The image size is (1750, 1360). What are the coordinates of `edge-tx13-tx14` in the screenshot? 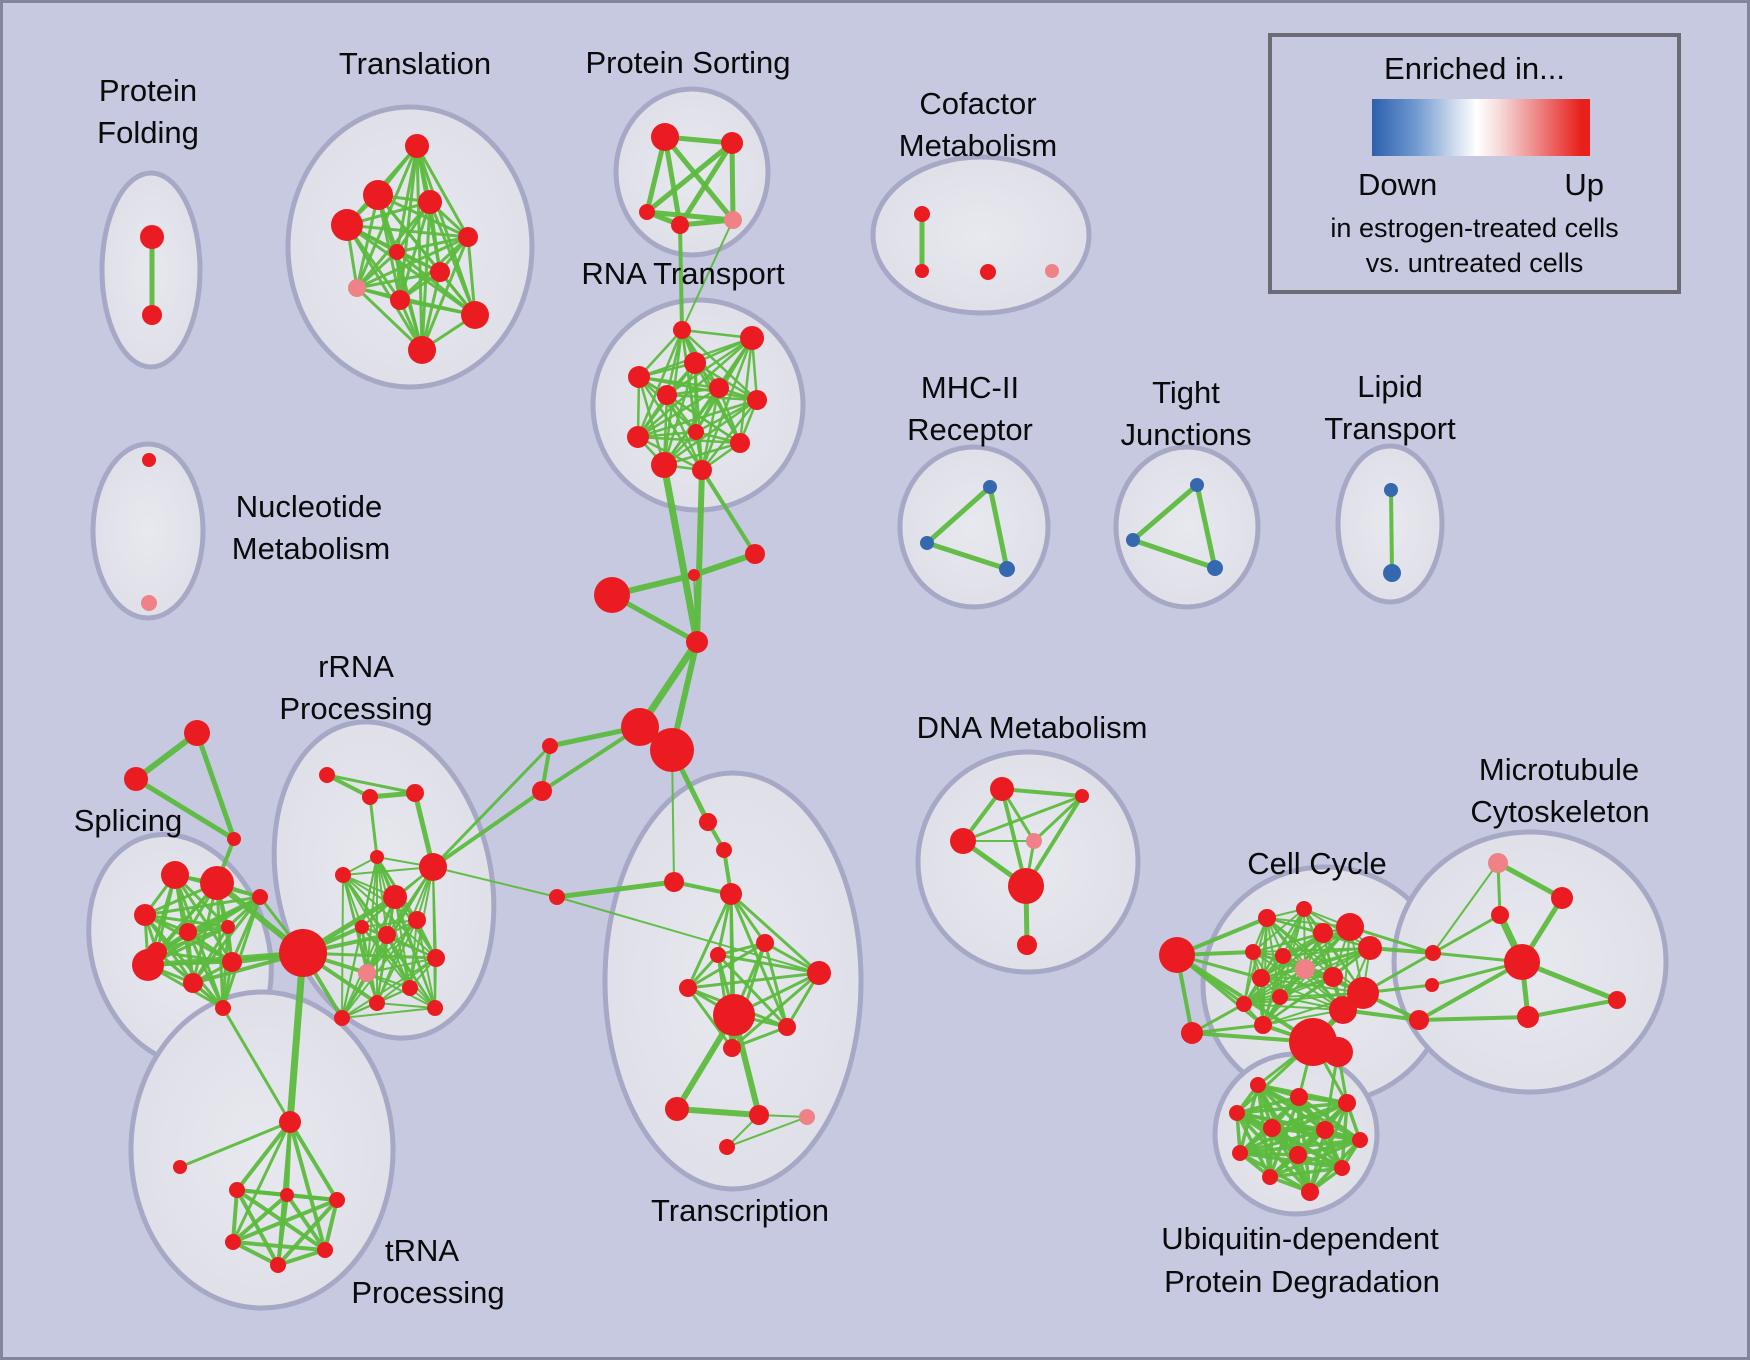 It's located at (718, 1112).